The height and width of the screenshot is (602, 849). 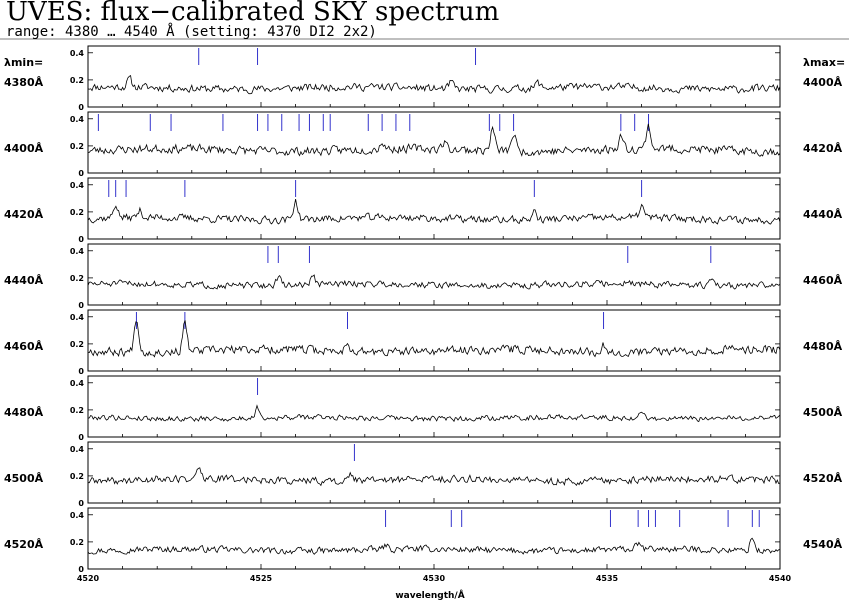 I want to click on x-tick-label-1: 4520, so click(x=88, y=578).